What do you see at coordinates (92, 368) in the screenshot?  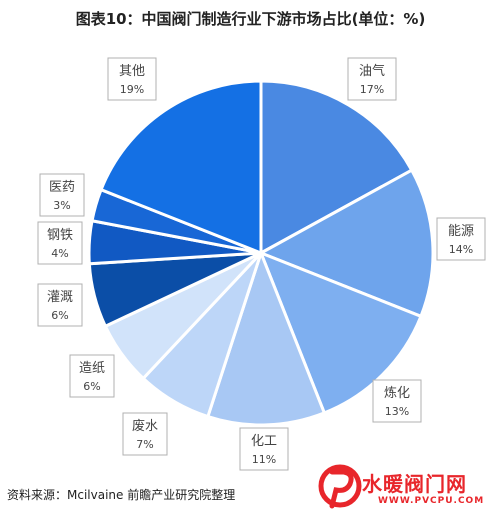 I see `slice-label-name: 造纸` at bounding box center [92, 368].